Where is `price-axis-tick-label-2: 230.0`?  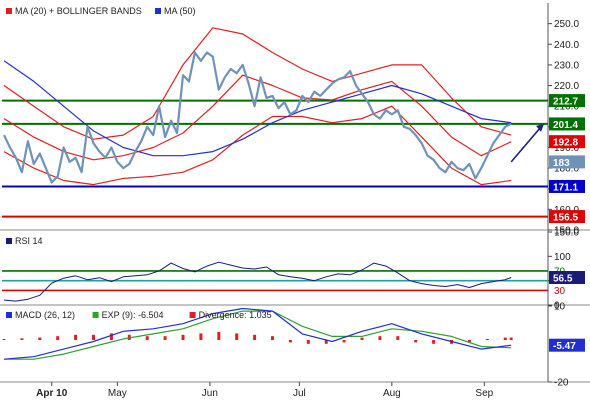 price-axis-tick-label-2: 230.0 is located at coordinates (566, 65).